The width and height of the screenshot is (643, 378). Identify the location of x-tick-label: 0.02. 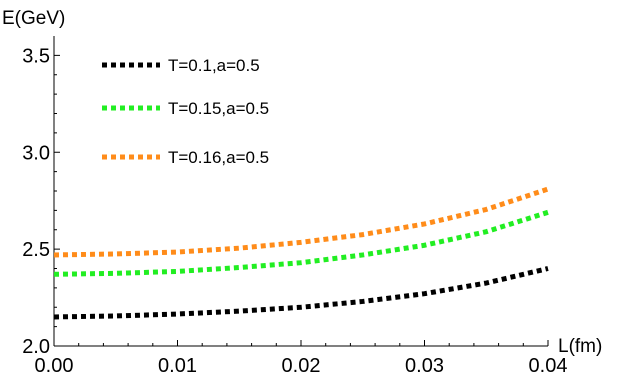
(301, 366).